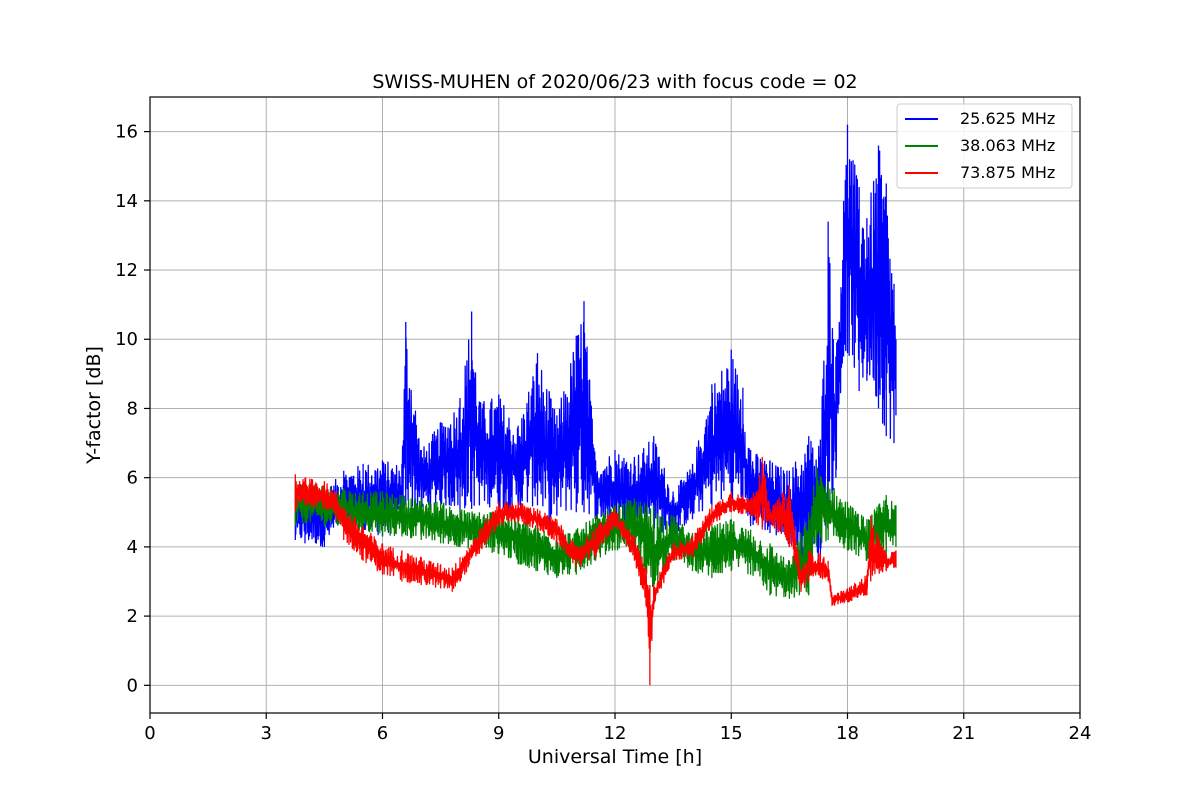 This screenshot has width=1200, height=800. What do you see at coordinates (132, 547) in the screenshot?
I see `y-tick-label: 4` at bounding box center [132, 547].